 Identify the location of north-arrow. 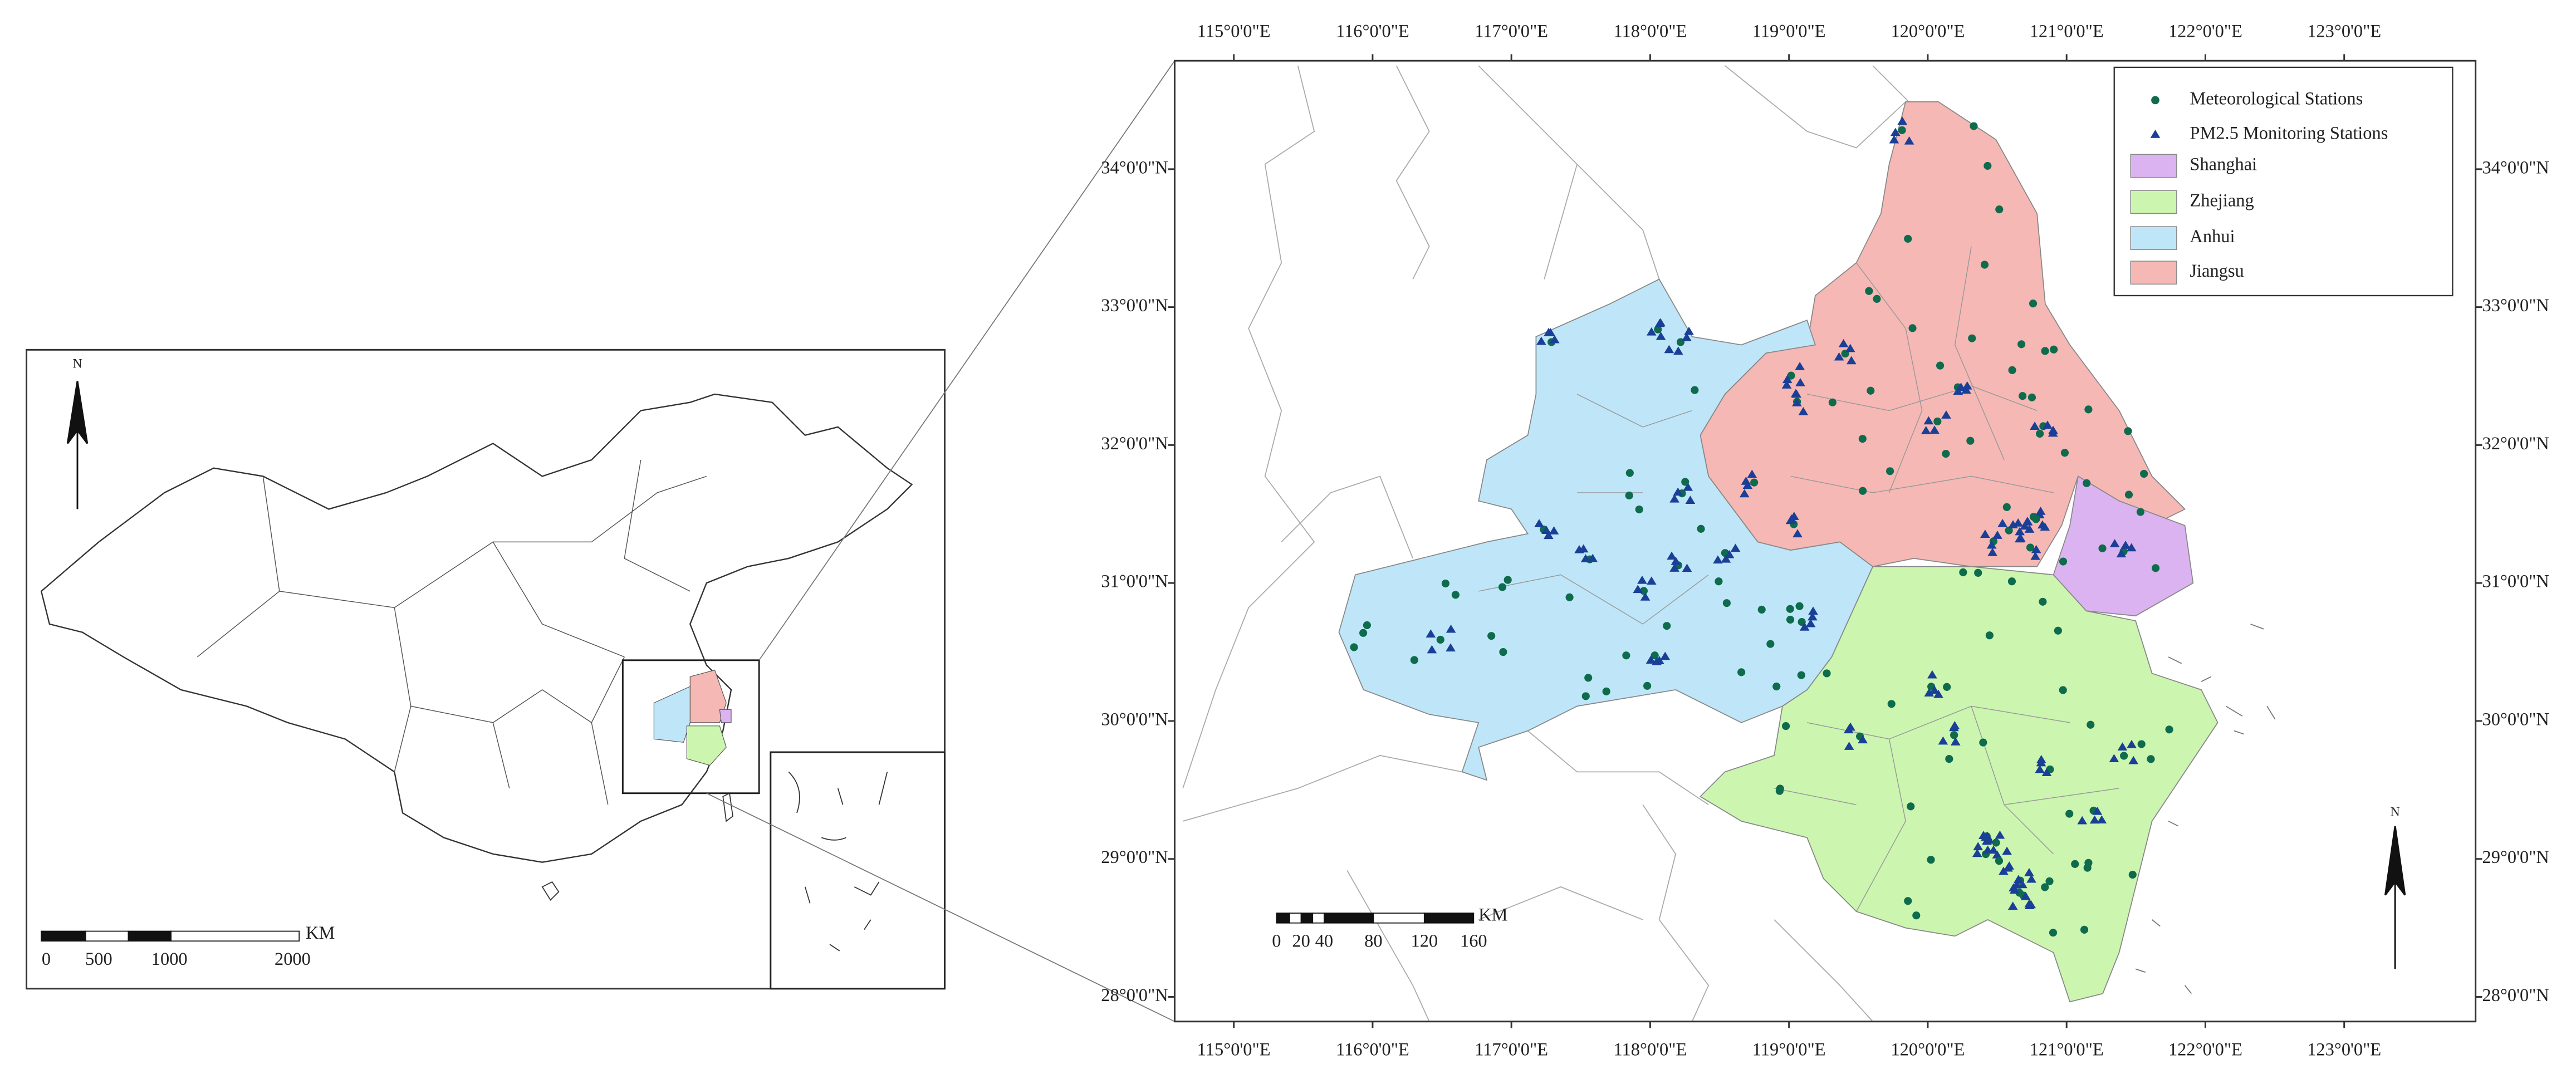
(2395, 898).